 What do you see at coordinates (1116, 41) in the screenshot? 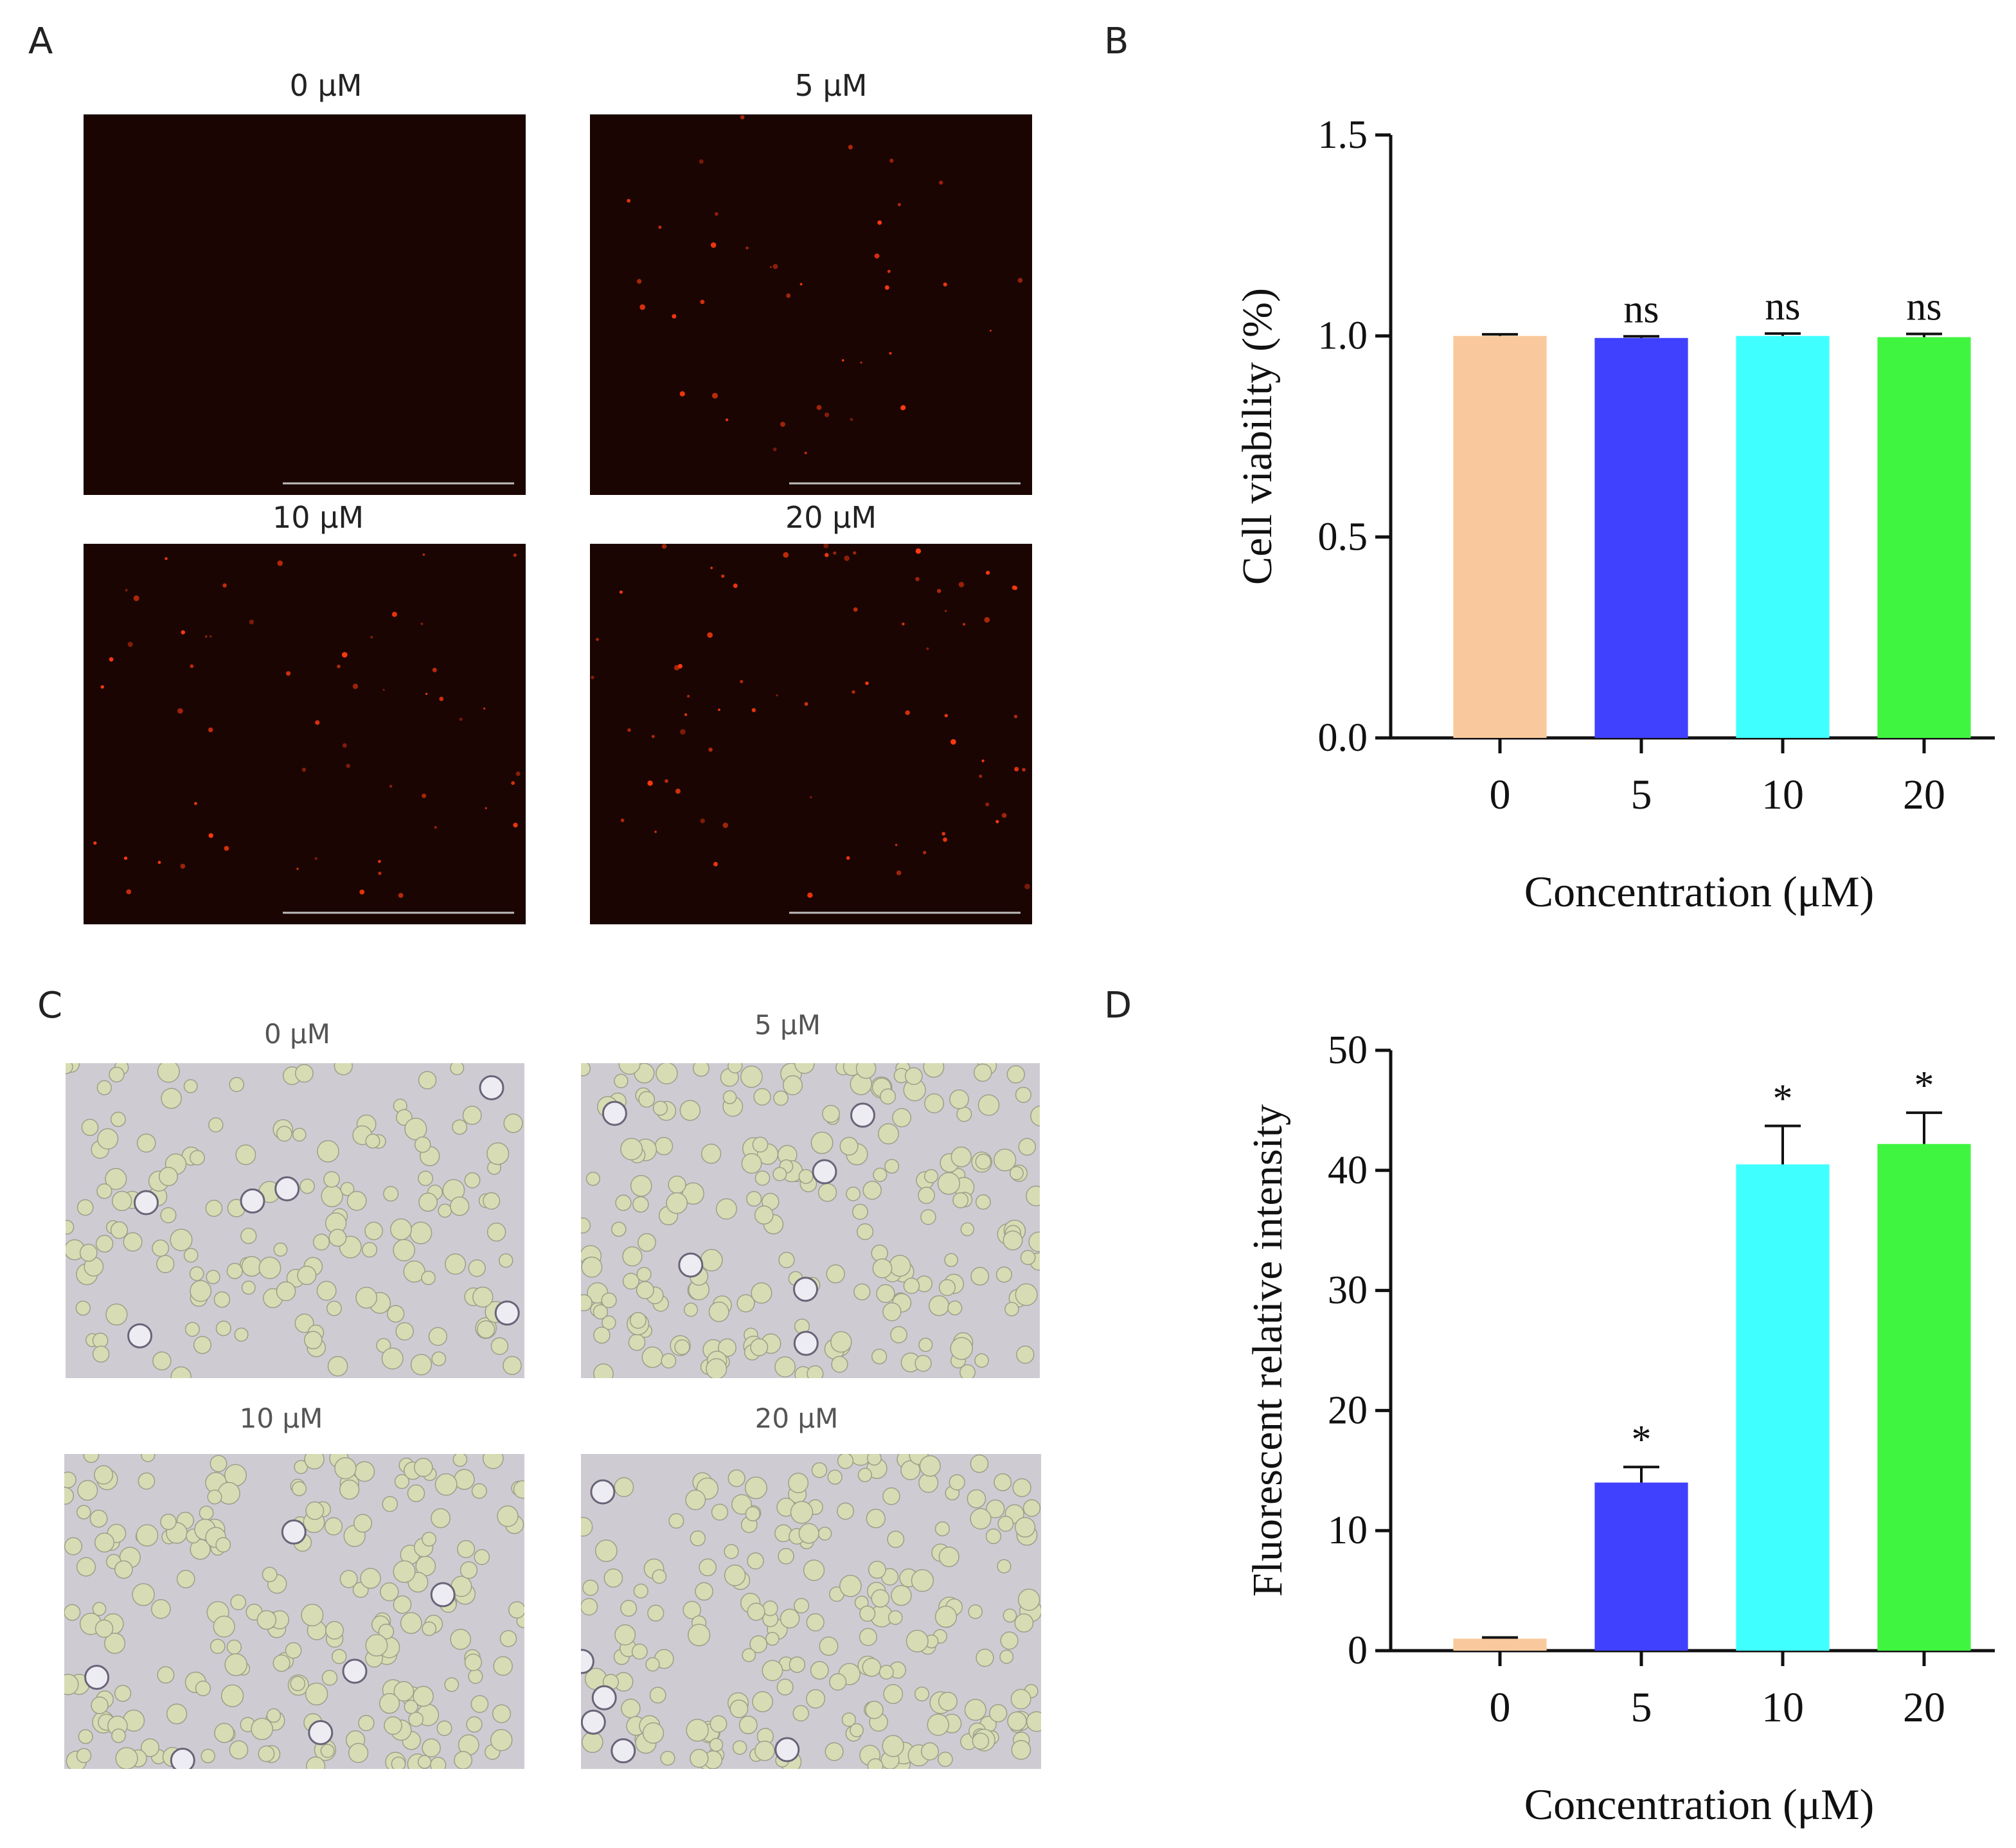
I see `panel-letter-b: B` at bounding box center [1116, 41].